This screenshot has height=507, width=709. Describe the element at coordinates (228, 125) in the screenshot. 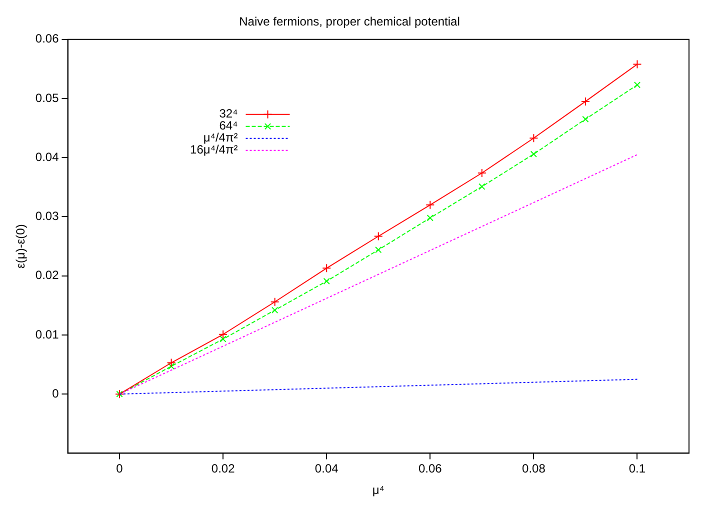

I see `legend-label: 64⁴` at that location.